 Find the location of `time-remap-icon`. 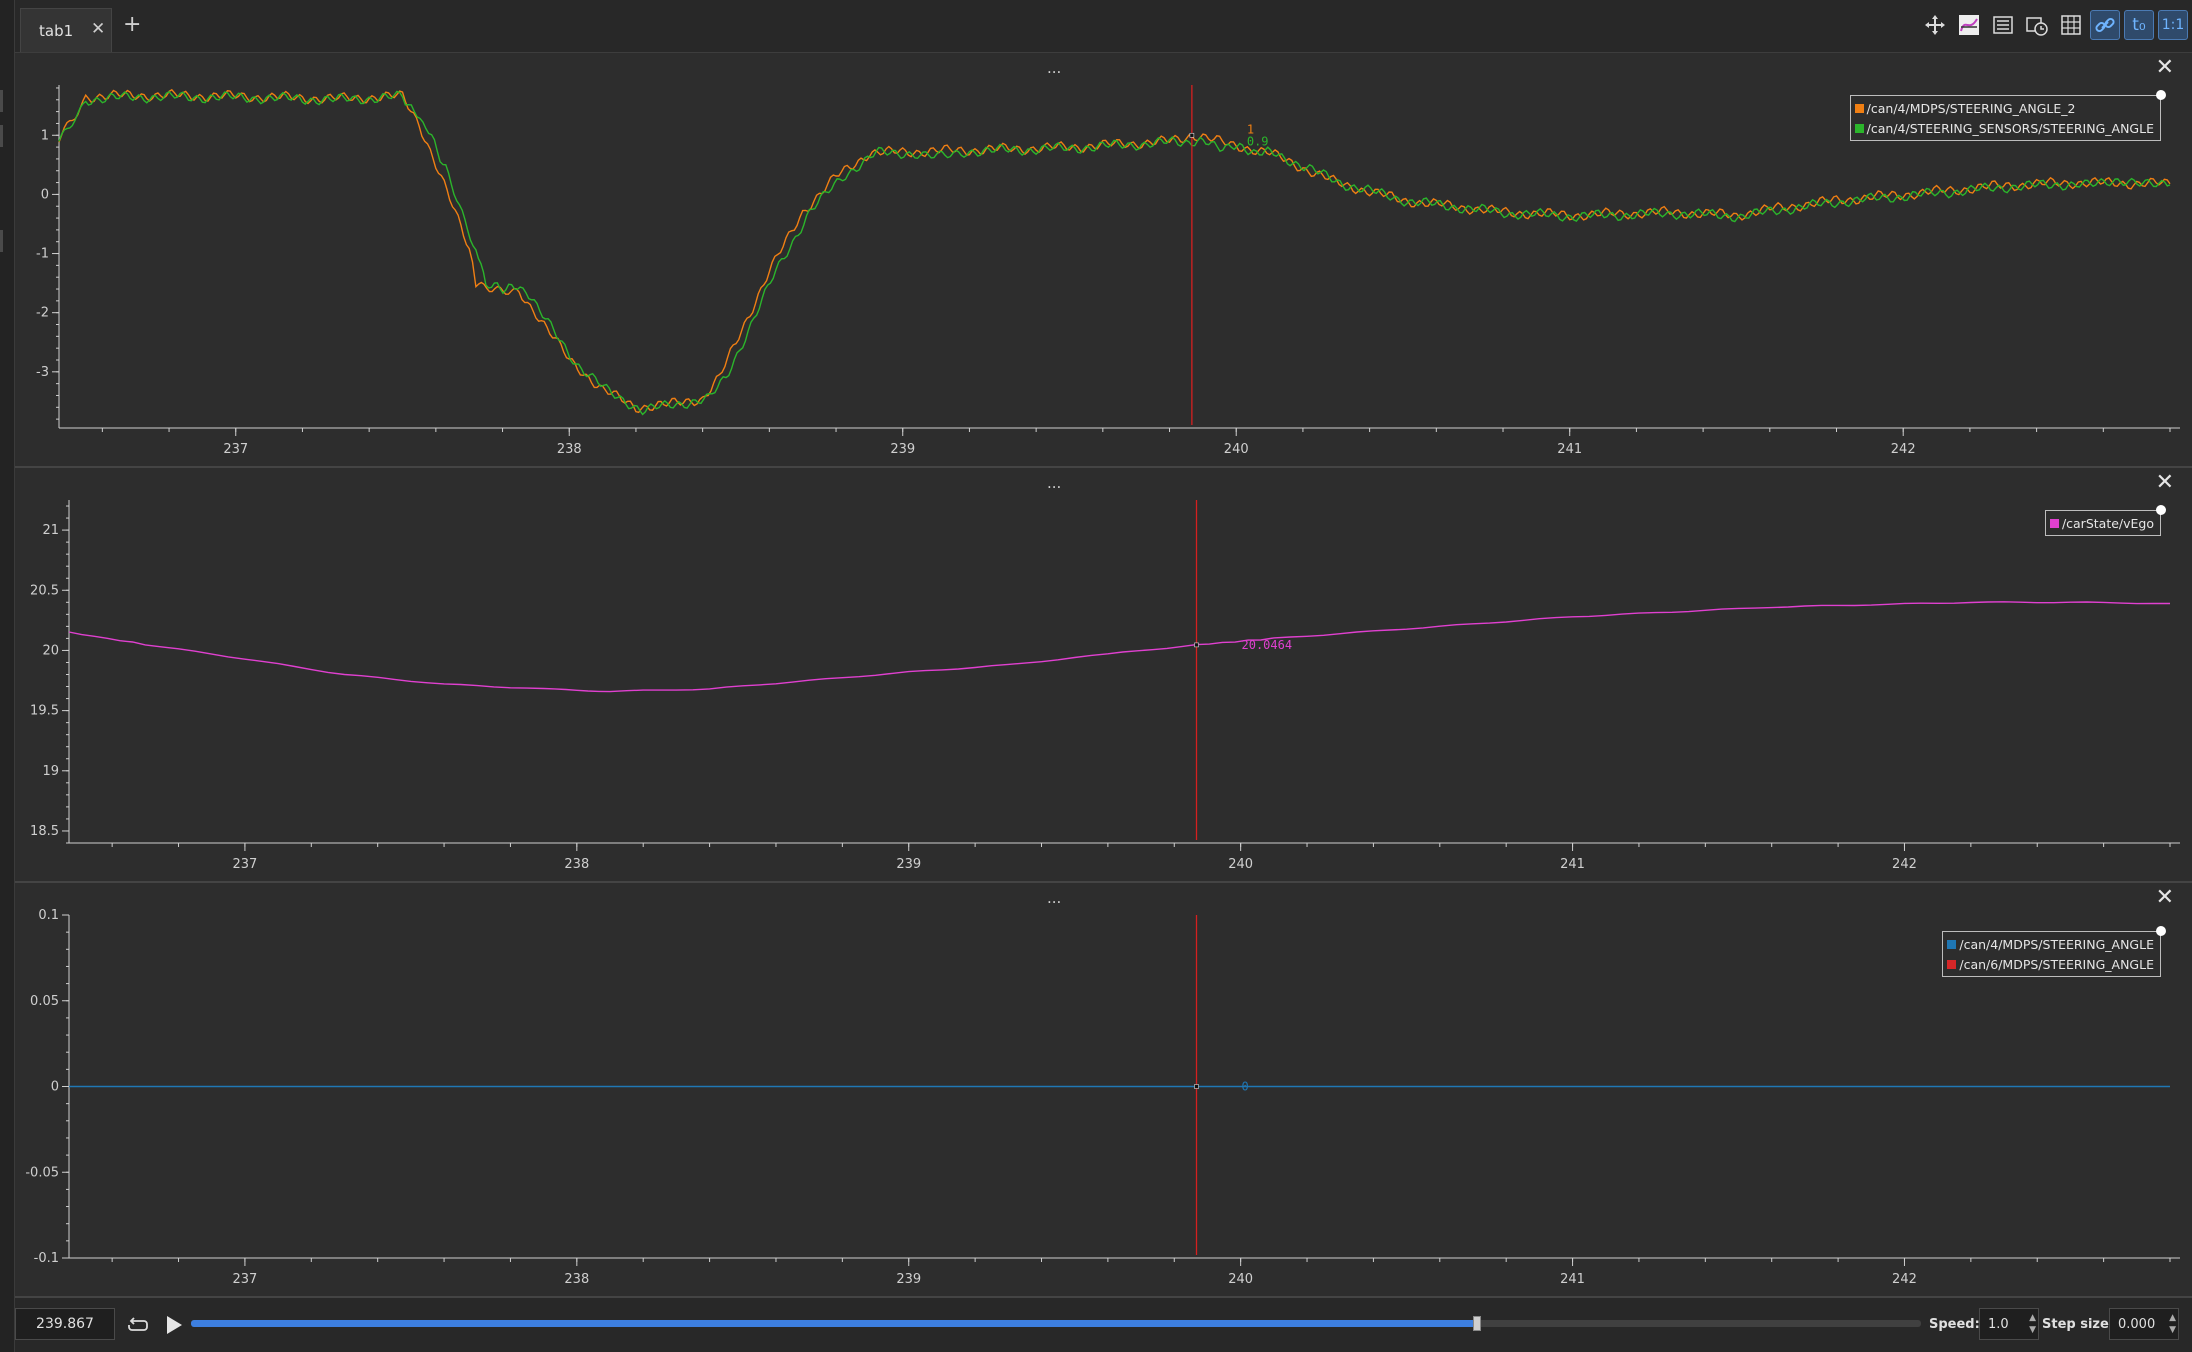

time-remap-icon is located at coordinates (2037, 25).